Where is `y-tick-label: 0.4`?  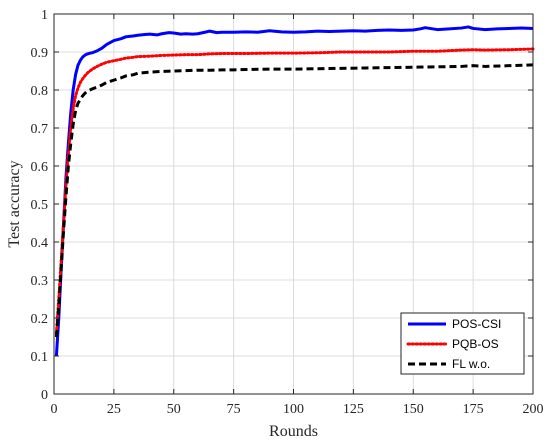 y-tick-label: 0.4 is located at coordinates (40, 243).